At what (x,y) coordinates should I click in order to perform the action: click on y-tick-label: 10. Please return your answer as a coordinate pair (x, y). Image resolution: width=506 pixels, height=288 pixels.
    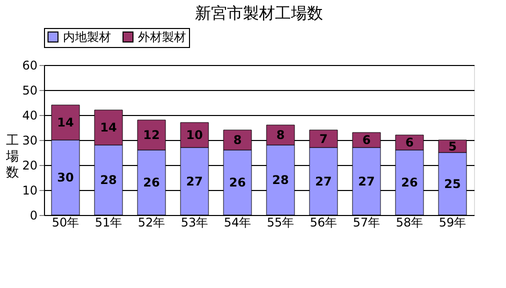
    Looking at the image, I should click on (30, 191).